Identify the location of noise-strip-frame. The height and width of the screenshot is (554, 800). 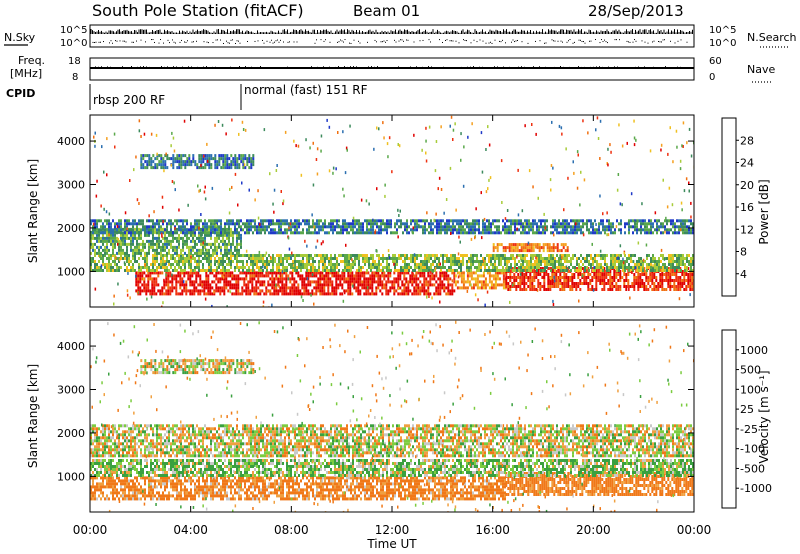
(392, 36).